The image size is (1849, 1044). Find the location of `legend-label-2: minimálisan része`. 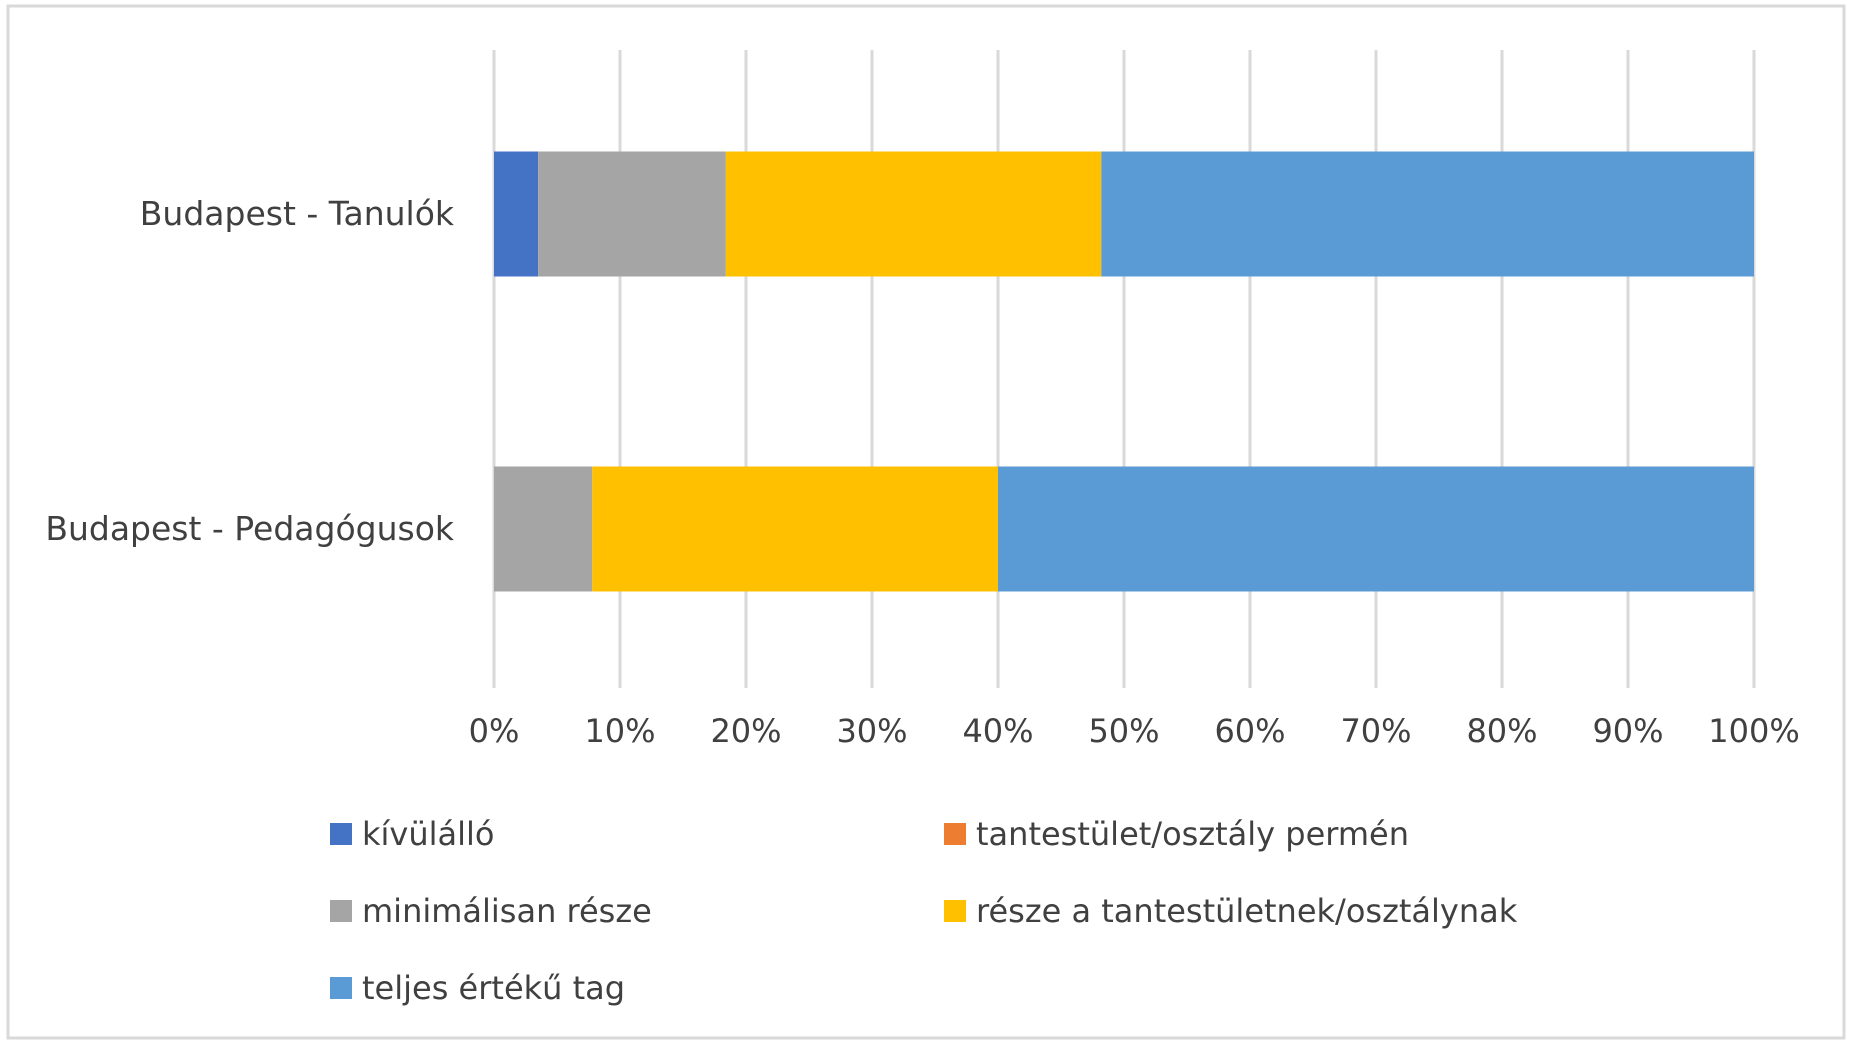

legend-label-2: minimálisan része is located at coordinates (507, 911).